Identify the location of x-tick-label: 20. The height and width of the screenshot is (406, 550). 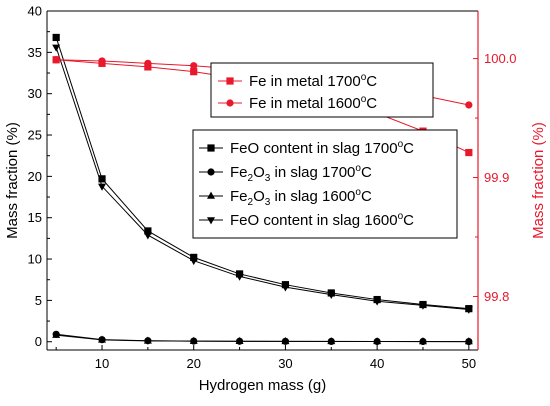
(193, 363).